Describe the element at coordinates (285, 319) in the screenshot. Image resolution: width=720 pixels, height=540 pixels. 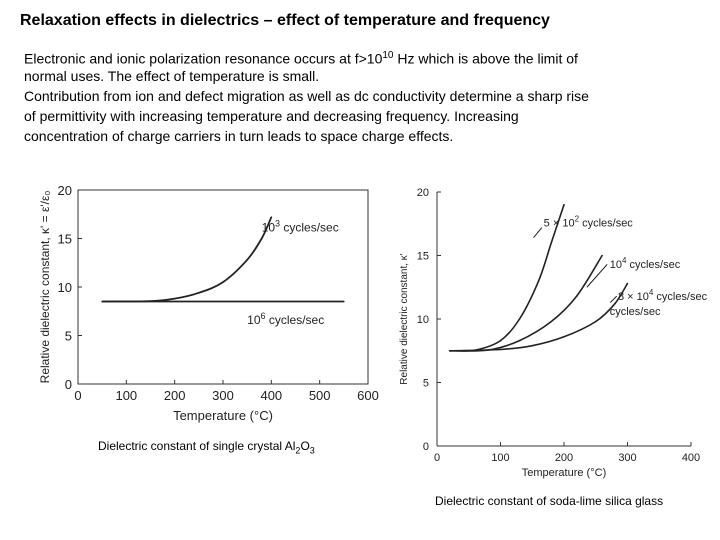
I see `series-label-1: 106 cycles/sec` at that location.